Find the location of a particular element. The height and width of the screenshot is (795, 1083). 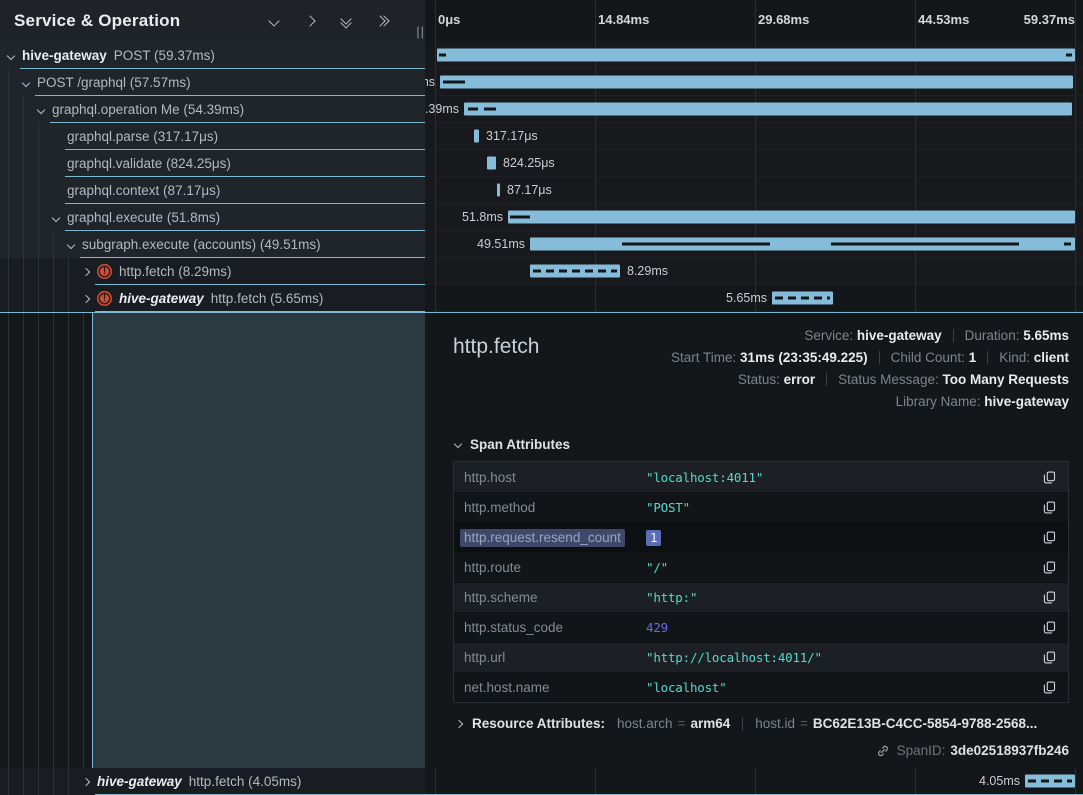

span-timeline-cell: 8.29ms is located at coordinates (754, 271).